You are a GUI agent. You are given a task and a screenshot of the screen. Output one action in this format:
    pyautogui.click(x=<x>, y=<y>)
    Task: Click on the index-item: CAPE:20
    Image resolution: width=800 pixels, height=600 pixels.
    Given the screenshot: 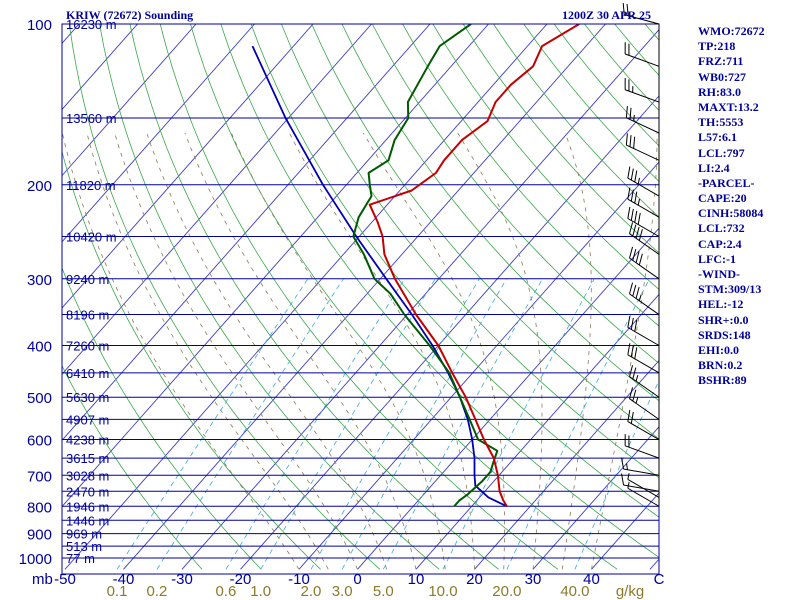 What is the action you would take?
    pyautogui.click(x=722, y=198)
    